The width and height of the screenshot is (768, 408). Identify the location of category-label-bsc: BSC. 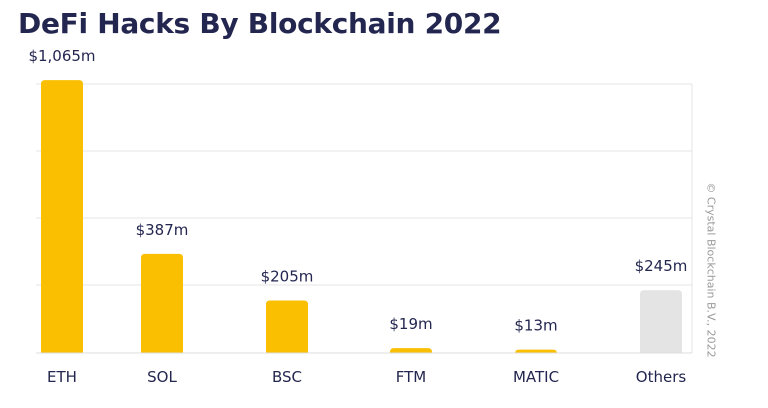
(287, 377).